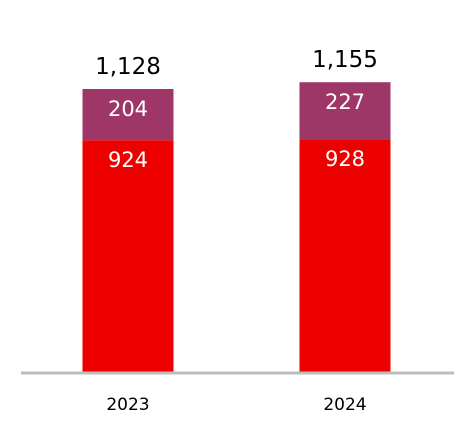  I want to click on segment-label-2023-0: 924, so click(128, 160).